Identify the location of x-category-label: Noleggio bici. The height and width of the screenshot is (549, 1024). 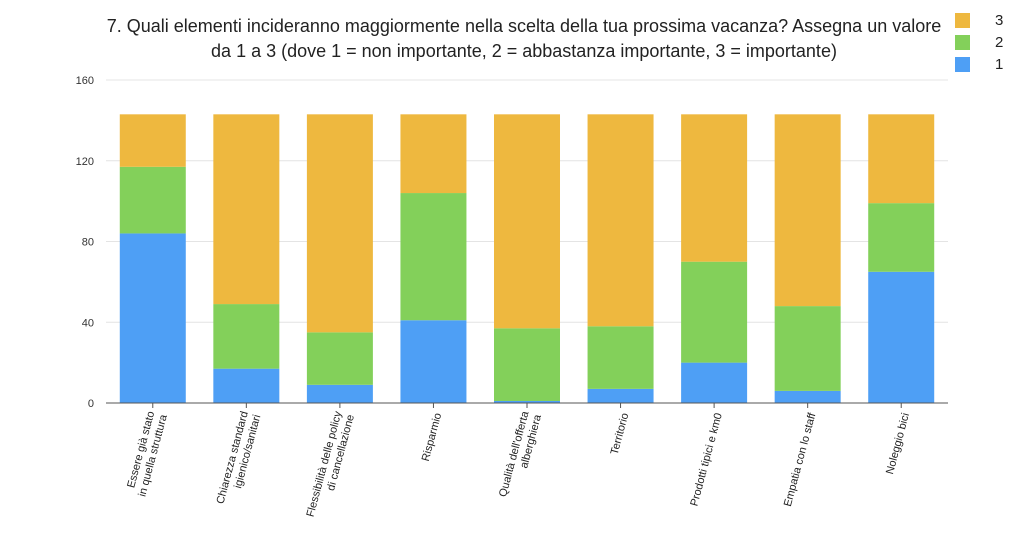
(898, 444).